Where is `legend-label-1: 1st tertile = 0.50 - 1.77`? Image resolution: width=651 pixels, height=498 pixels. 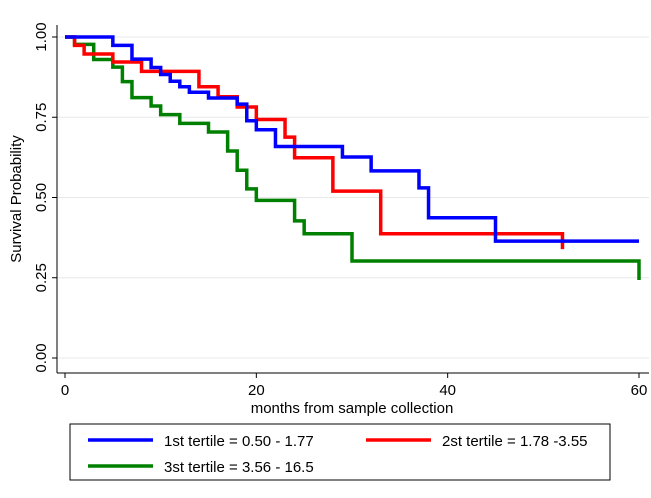 legend-label-1: 1st tertile = 0.50 - 1.77 is located at coordinates (239, 441).